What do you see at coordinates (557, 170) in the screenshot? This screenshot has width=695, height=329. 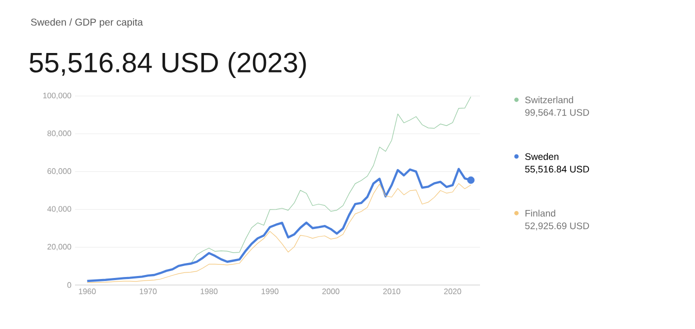 I see `text: 55,516.84 USD` at bounding box center [557, 170].